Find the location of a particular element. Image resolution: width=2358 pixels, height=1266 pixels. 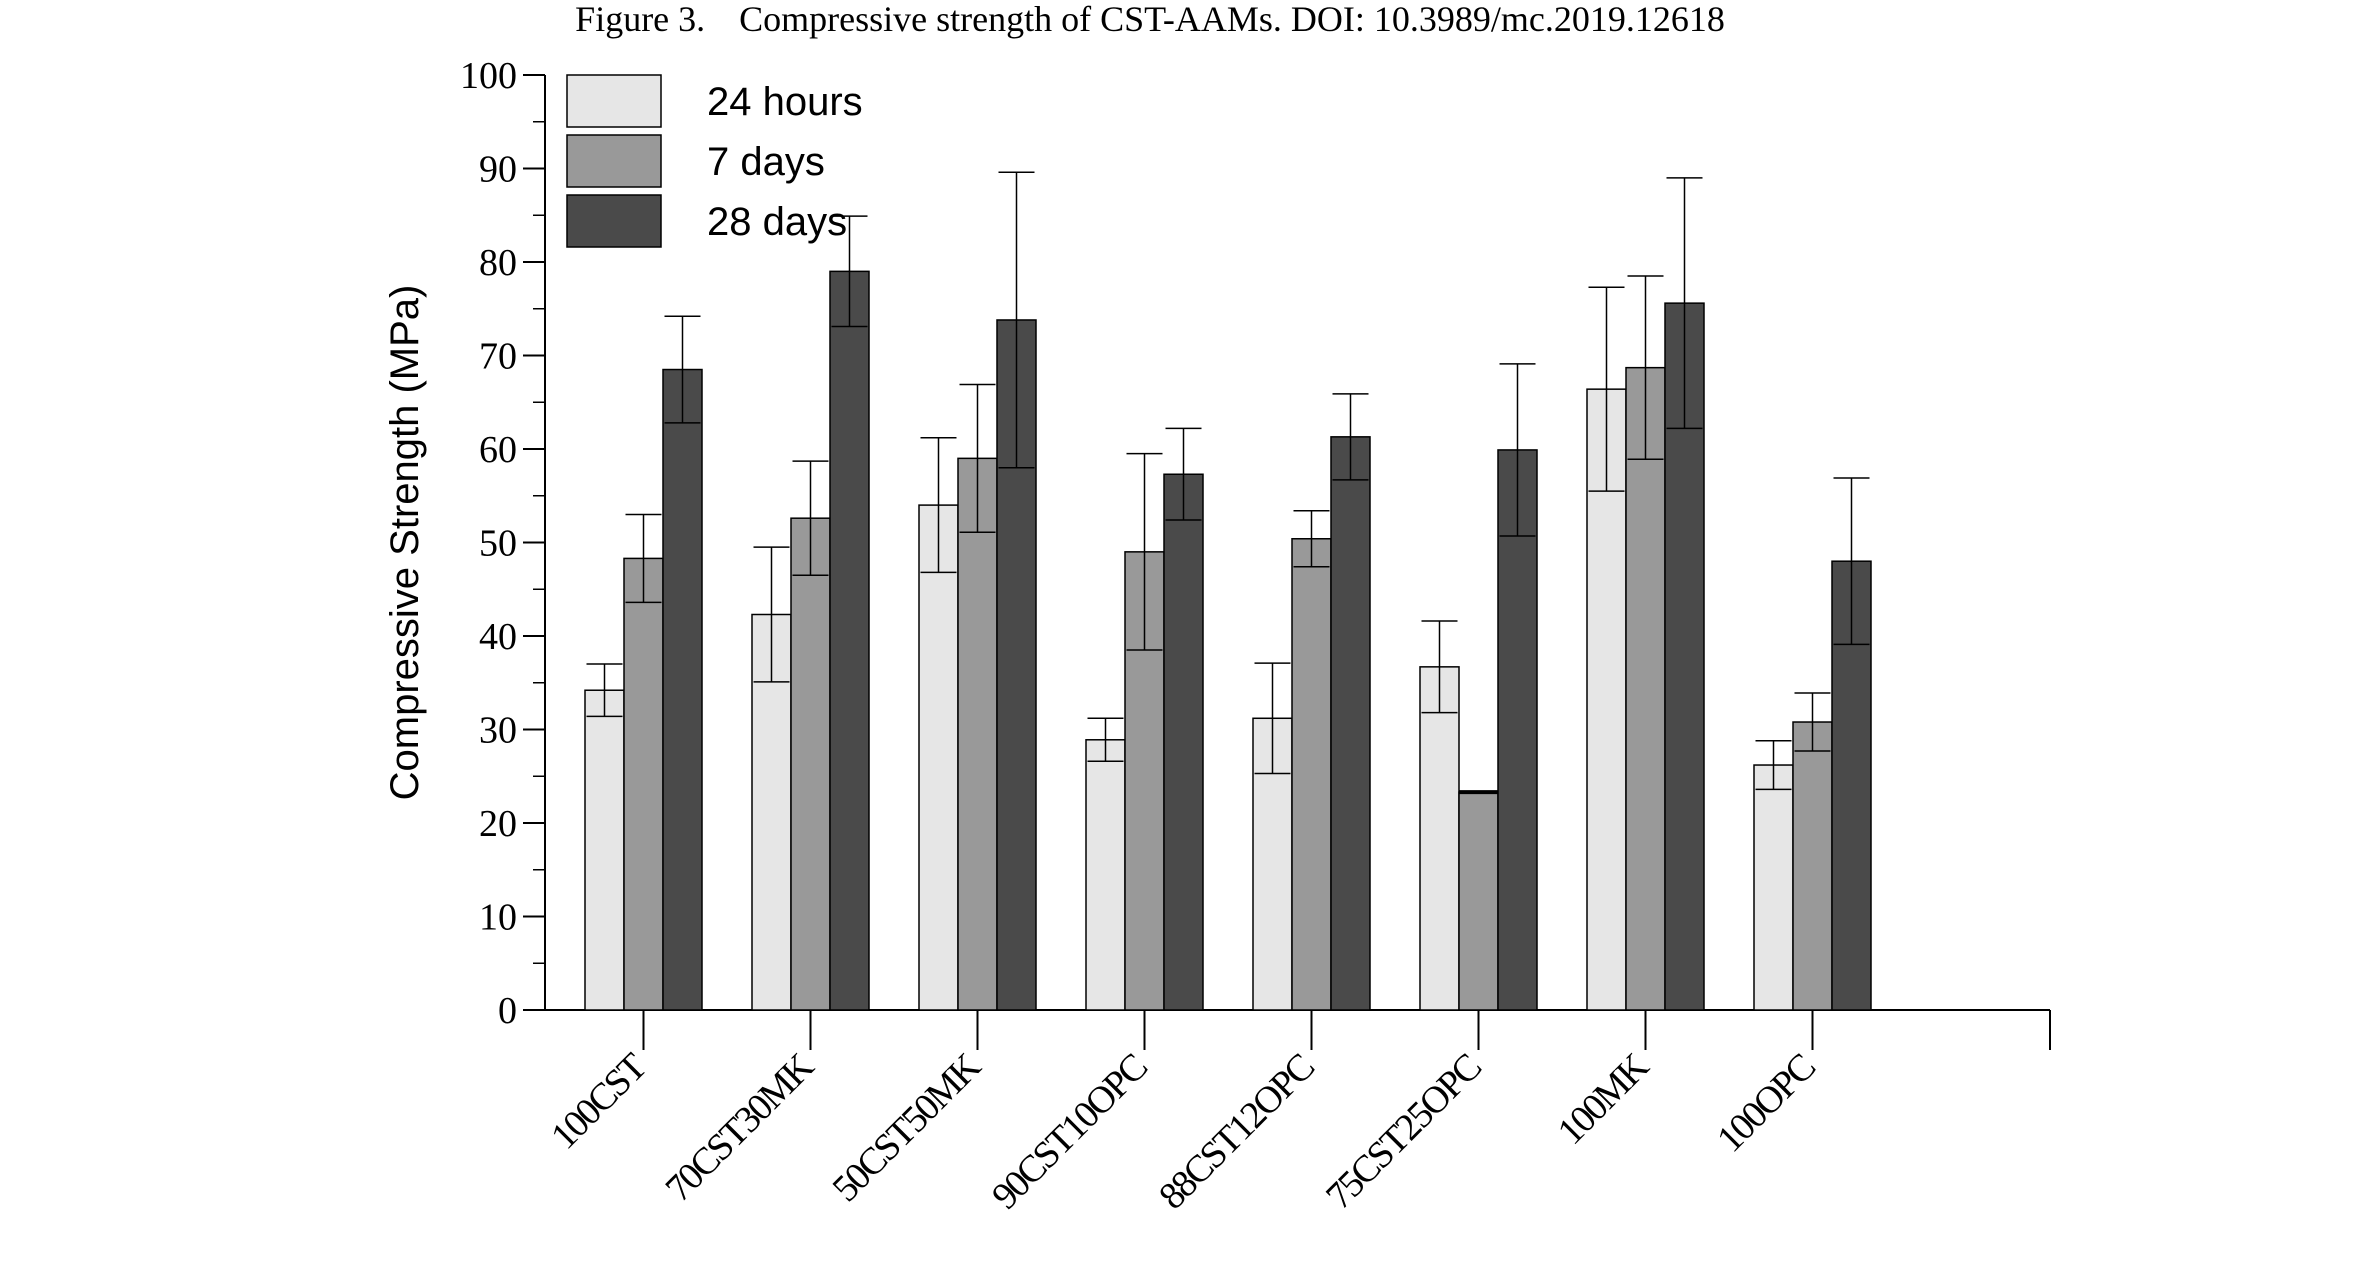

x-tick-label: 88CST12OPC is located at coordinates (1236, 1131).